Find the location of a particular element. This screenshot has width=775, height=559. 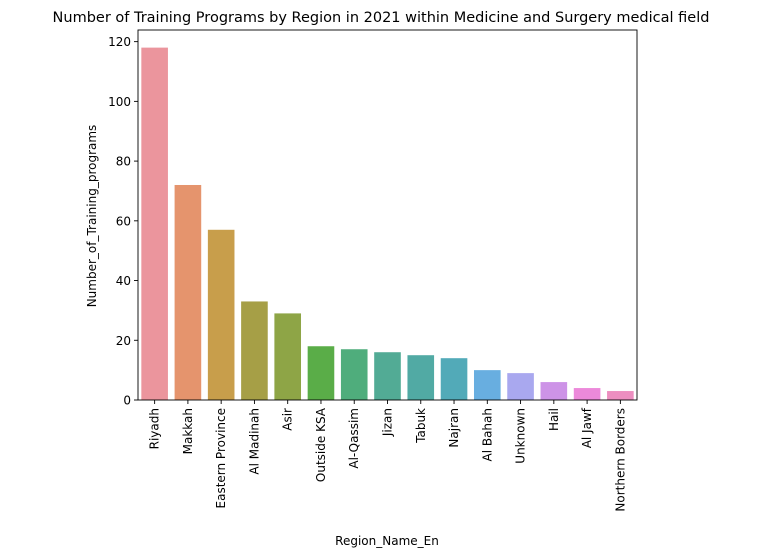

bar-northern-borders is located at coordinates (620, 395).